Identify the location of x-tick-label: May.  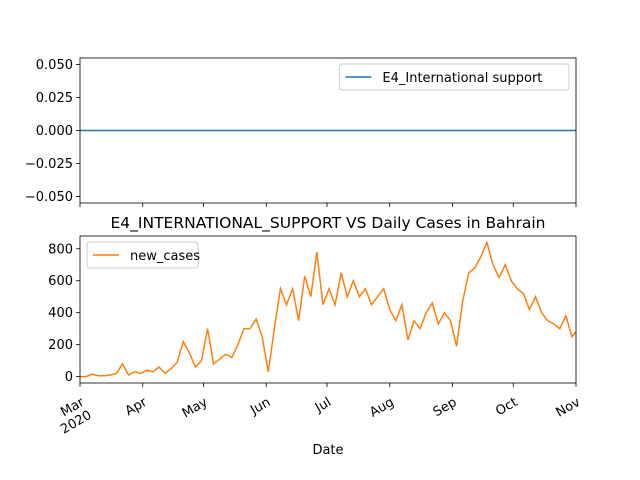
(195, 408).